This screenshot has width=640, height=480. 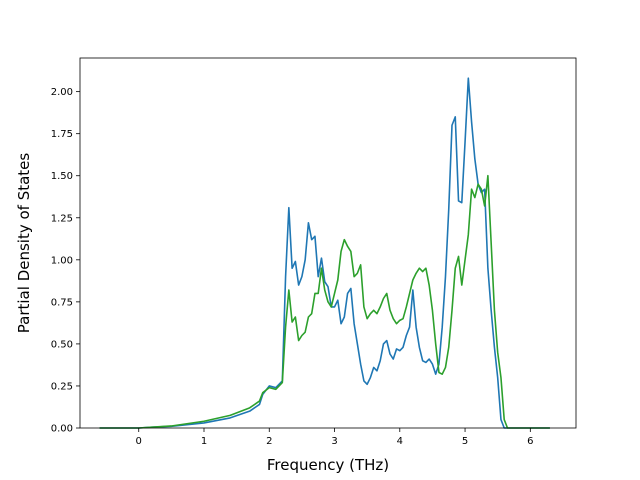 I want to click on x-tick-label: 6, so click(x=530, y=441).